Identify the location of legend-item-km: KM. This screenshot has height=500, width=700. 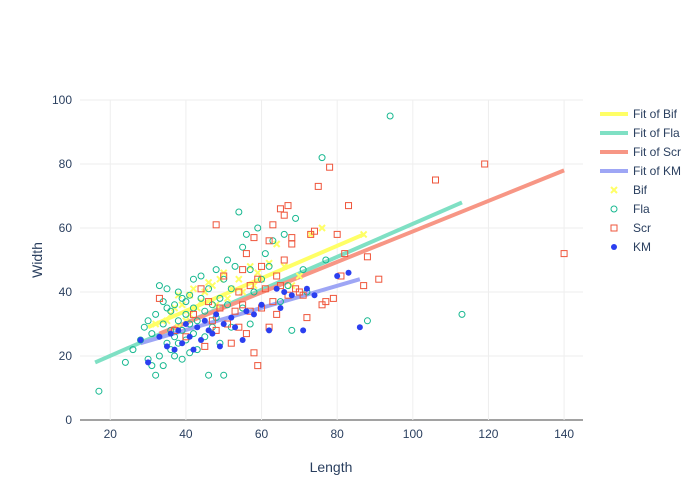
(631, 247).